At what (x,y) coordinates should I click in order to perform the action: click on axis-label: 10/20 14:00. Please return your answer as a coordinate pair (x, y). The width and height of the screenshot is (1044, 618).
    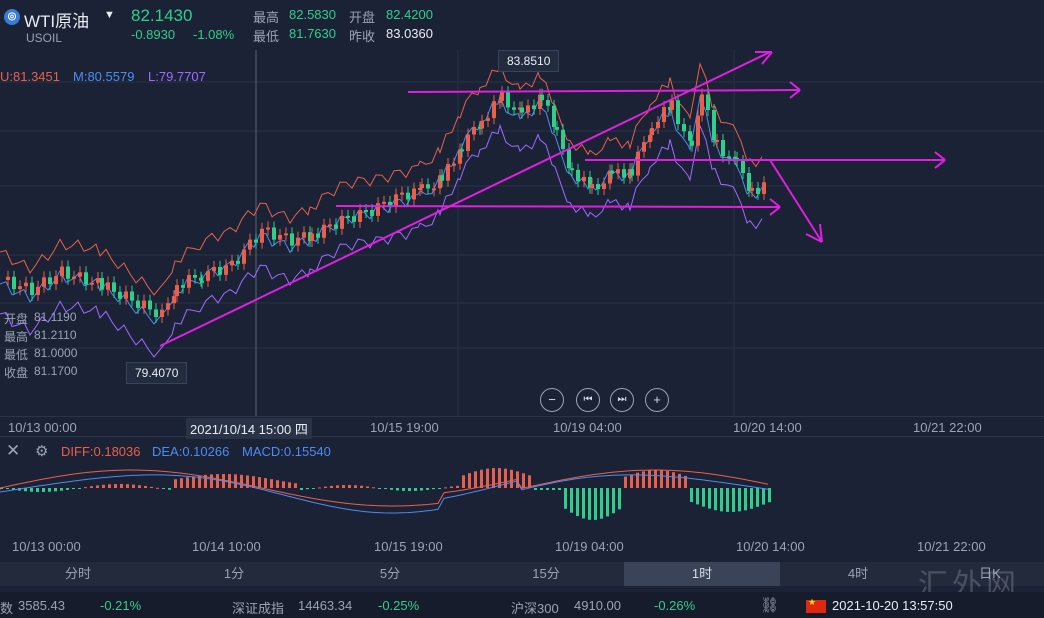
    Looking at the image, I should click on (770, 546).